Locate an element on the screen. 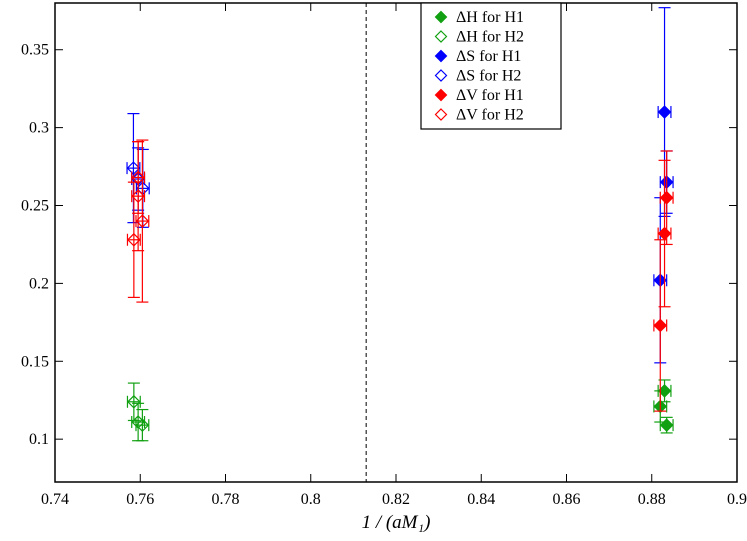  x-axis-title: 1 / (aM₁) is located at coordinates (396, 522).